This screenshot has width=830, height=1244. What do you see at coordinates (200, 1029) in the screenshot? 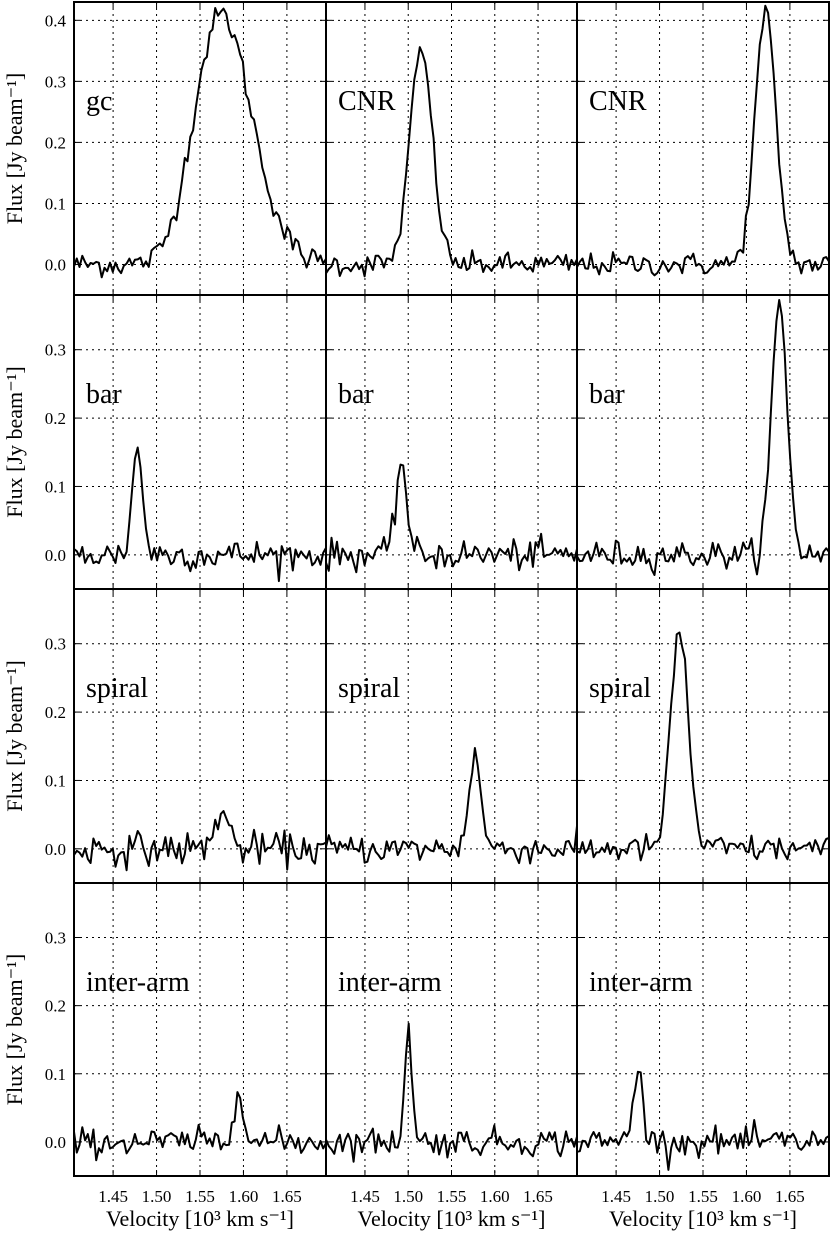
I see `panel-r3-c0: inter-arm` at bounding box center [200, 1029].